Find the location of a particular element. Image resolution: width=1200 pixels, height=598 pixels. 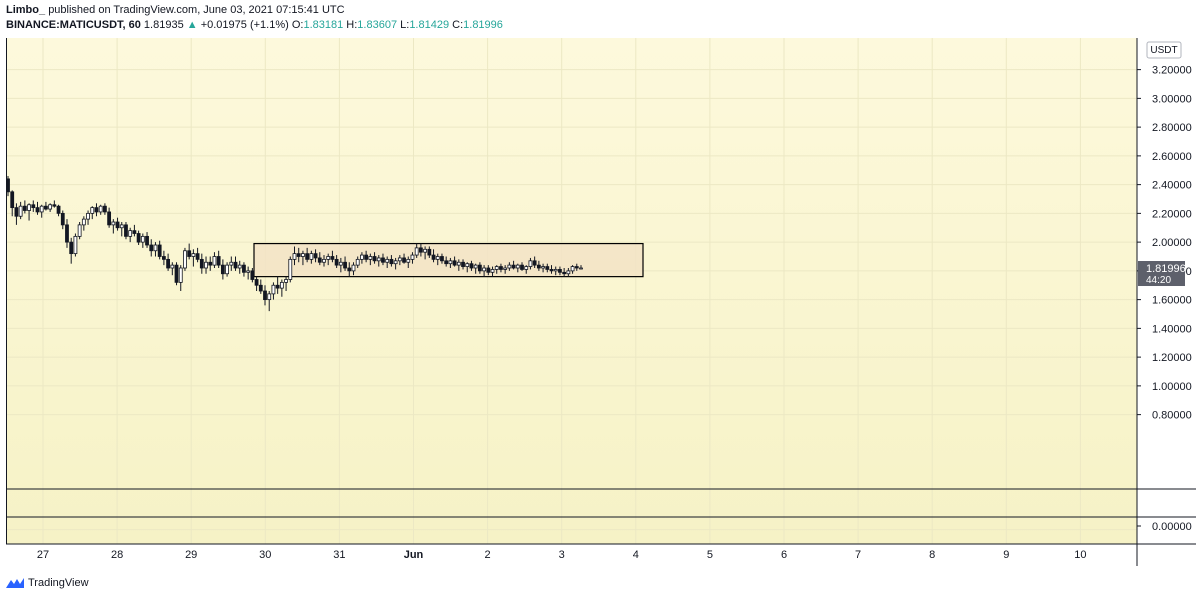

tradingview-logo-icon is located at coordinates (15, 583).